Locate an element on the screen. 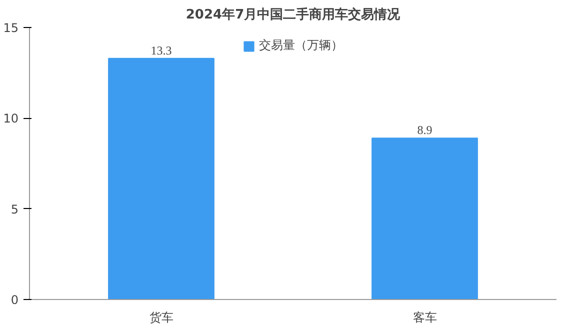 The image size is (576, 327). y-tick-label: 5 is located at coordinates (14, 209).